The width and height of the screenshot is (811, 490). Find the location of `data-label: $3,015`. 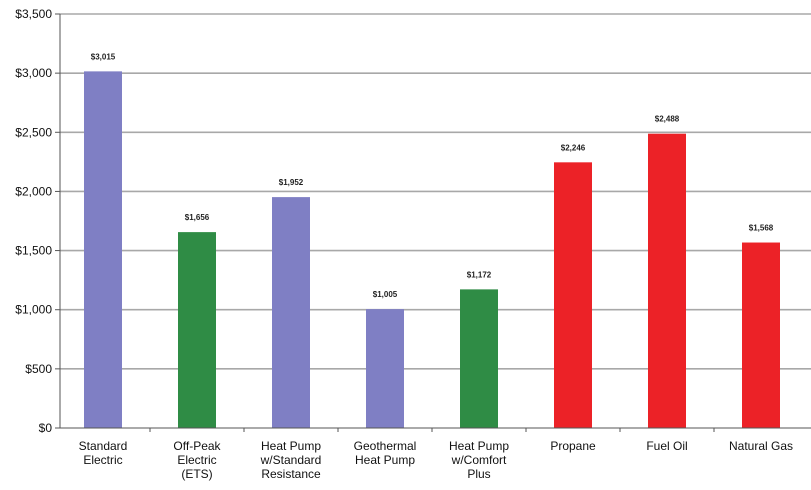

data-label: $3,015 is located at coordinates (103, 56).